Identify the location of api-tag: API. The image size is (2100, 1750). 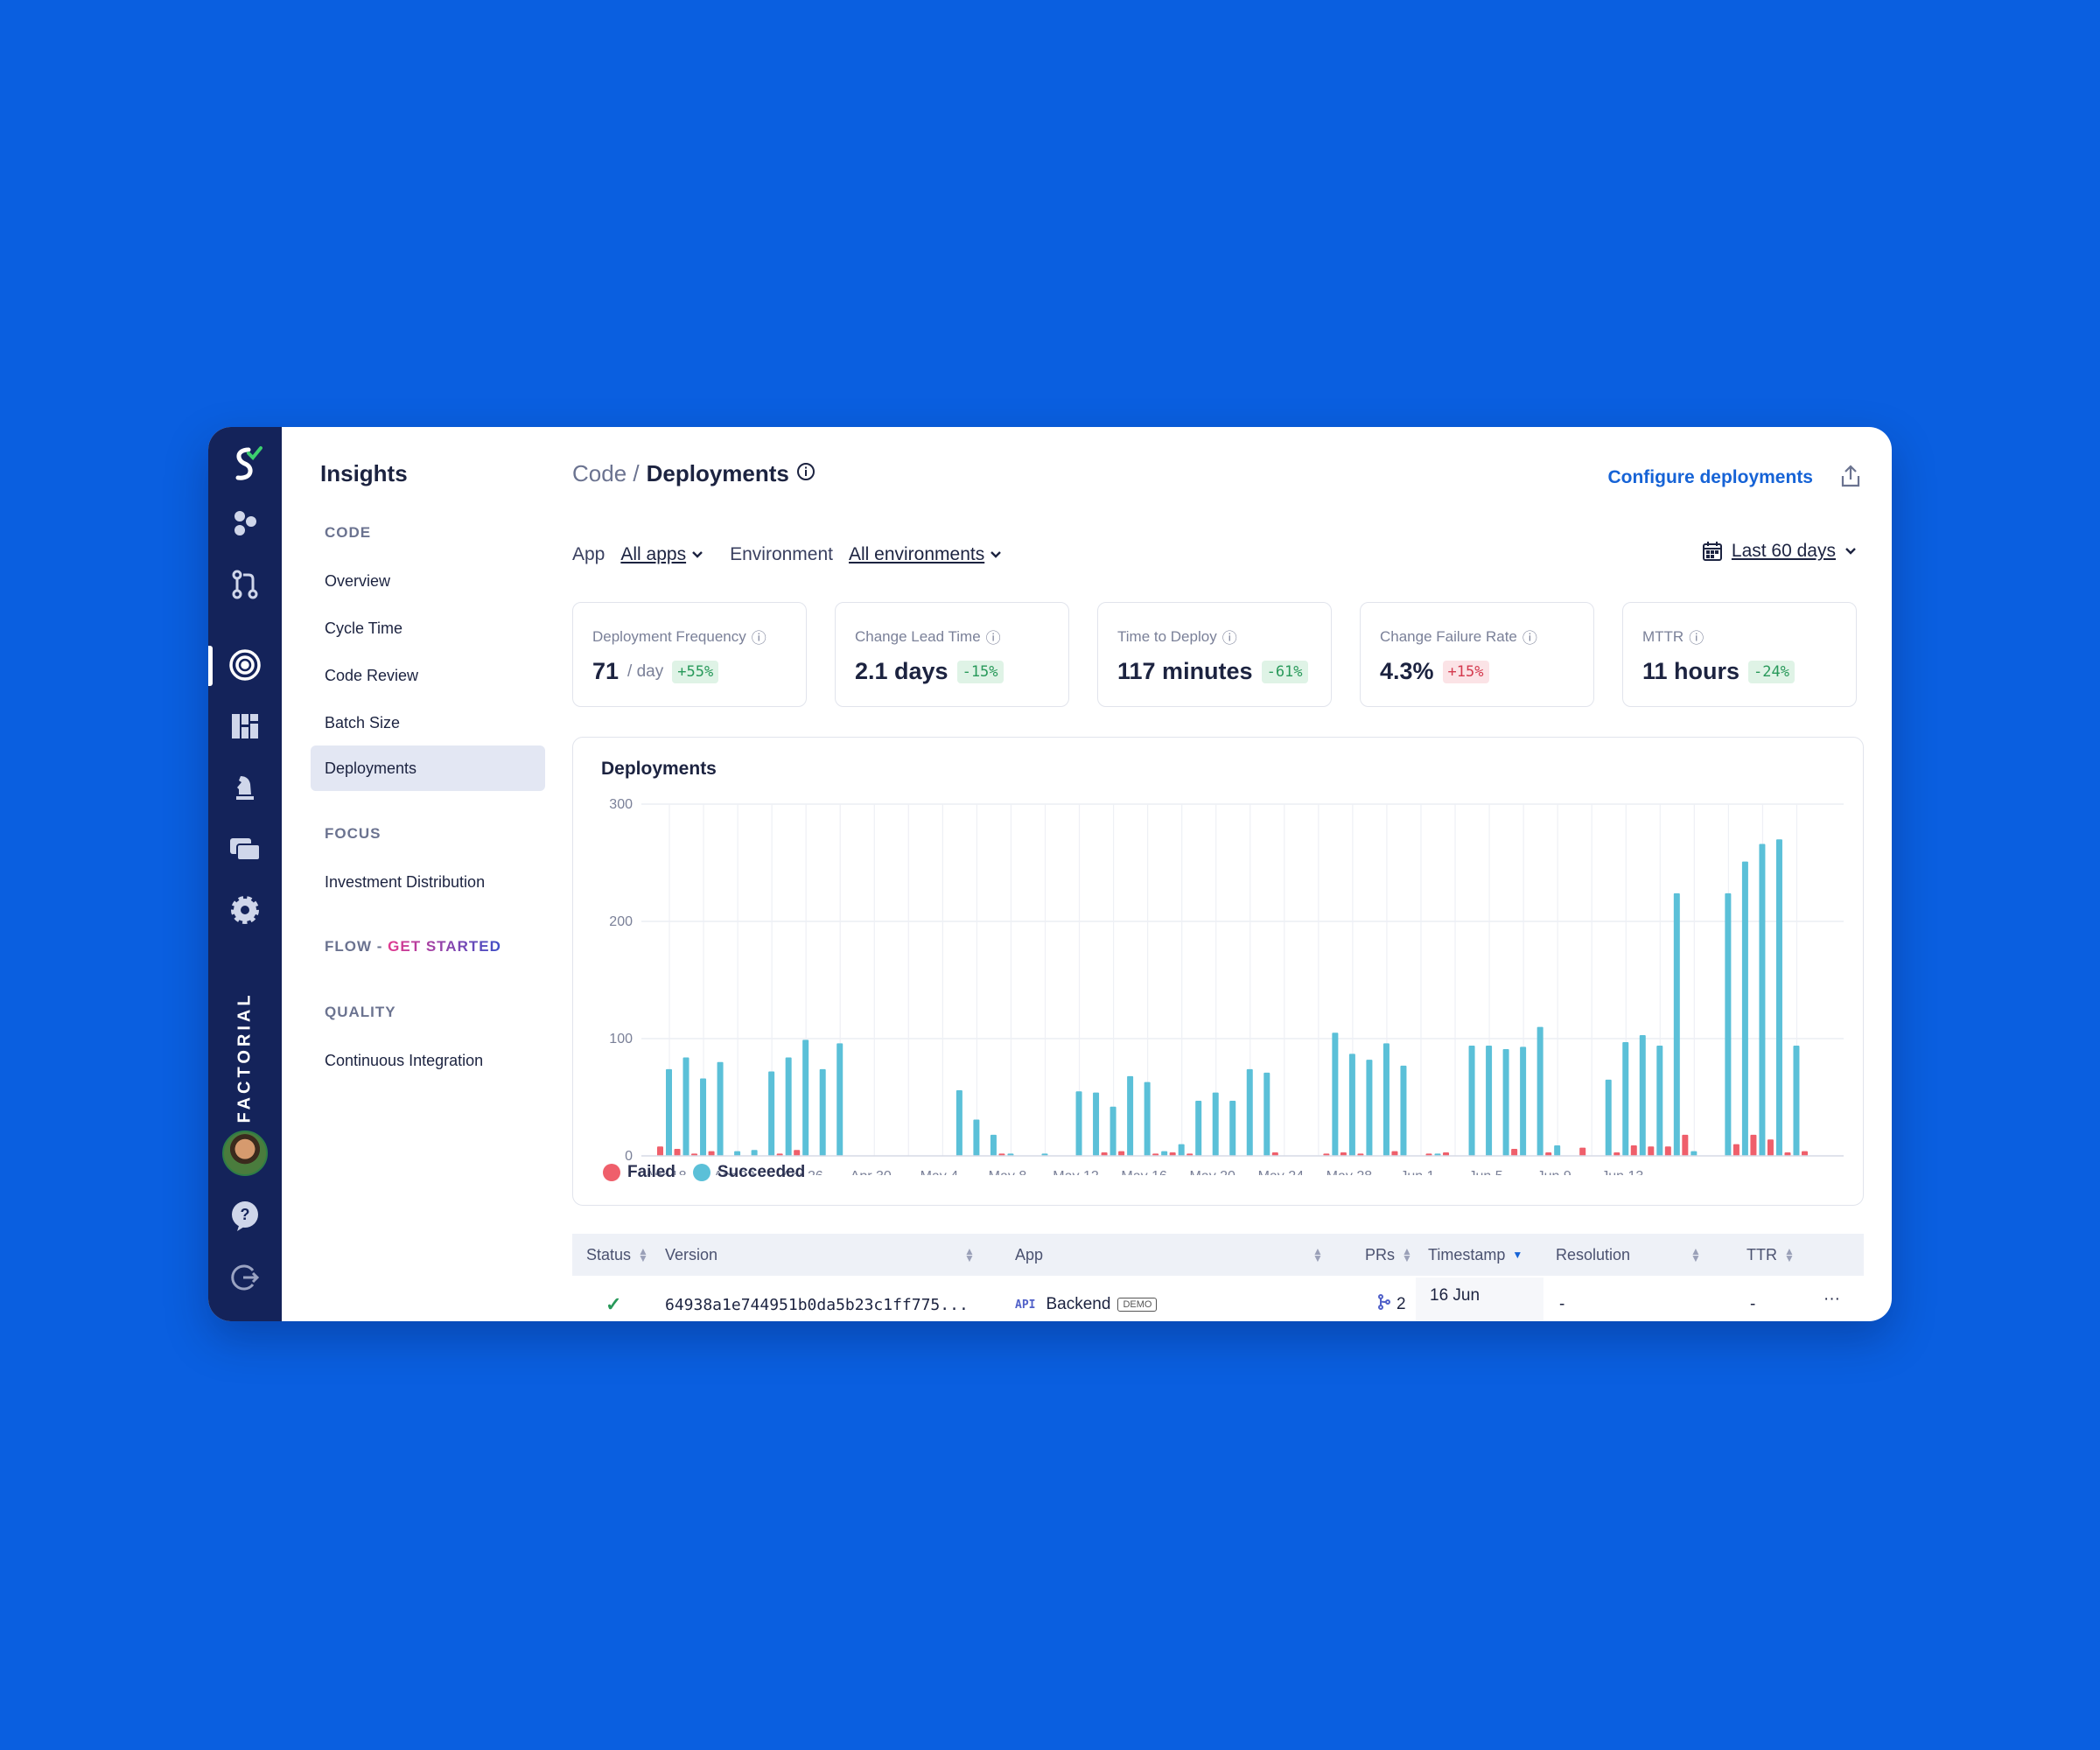
(1025, 1305).